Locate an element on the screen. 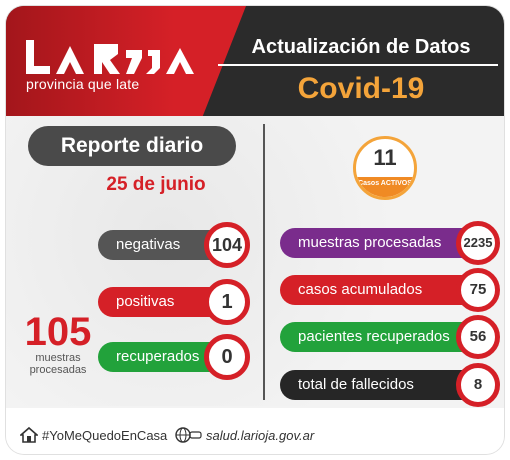 This screenshot has width=510, height=460. pill-muestras-procesadas: muestras procesadas is located at coordinates (379, 243).